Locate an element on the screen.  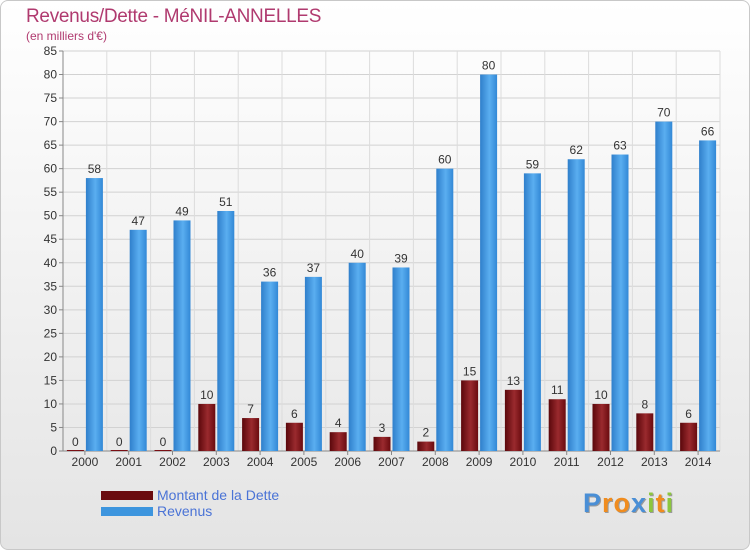
legend-label-revenus: Revenus is located at coordinates (185, 511).